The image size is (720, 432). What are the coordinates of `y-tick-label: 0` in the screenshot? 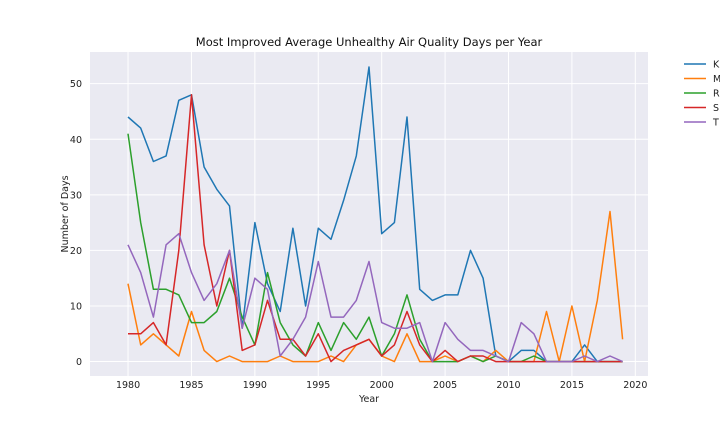 It's located at (79, 362).